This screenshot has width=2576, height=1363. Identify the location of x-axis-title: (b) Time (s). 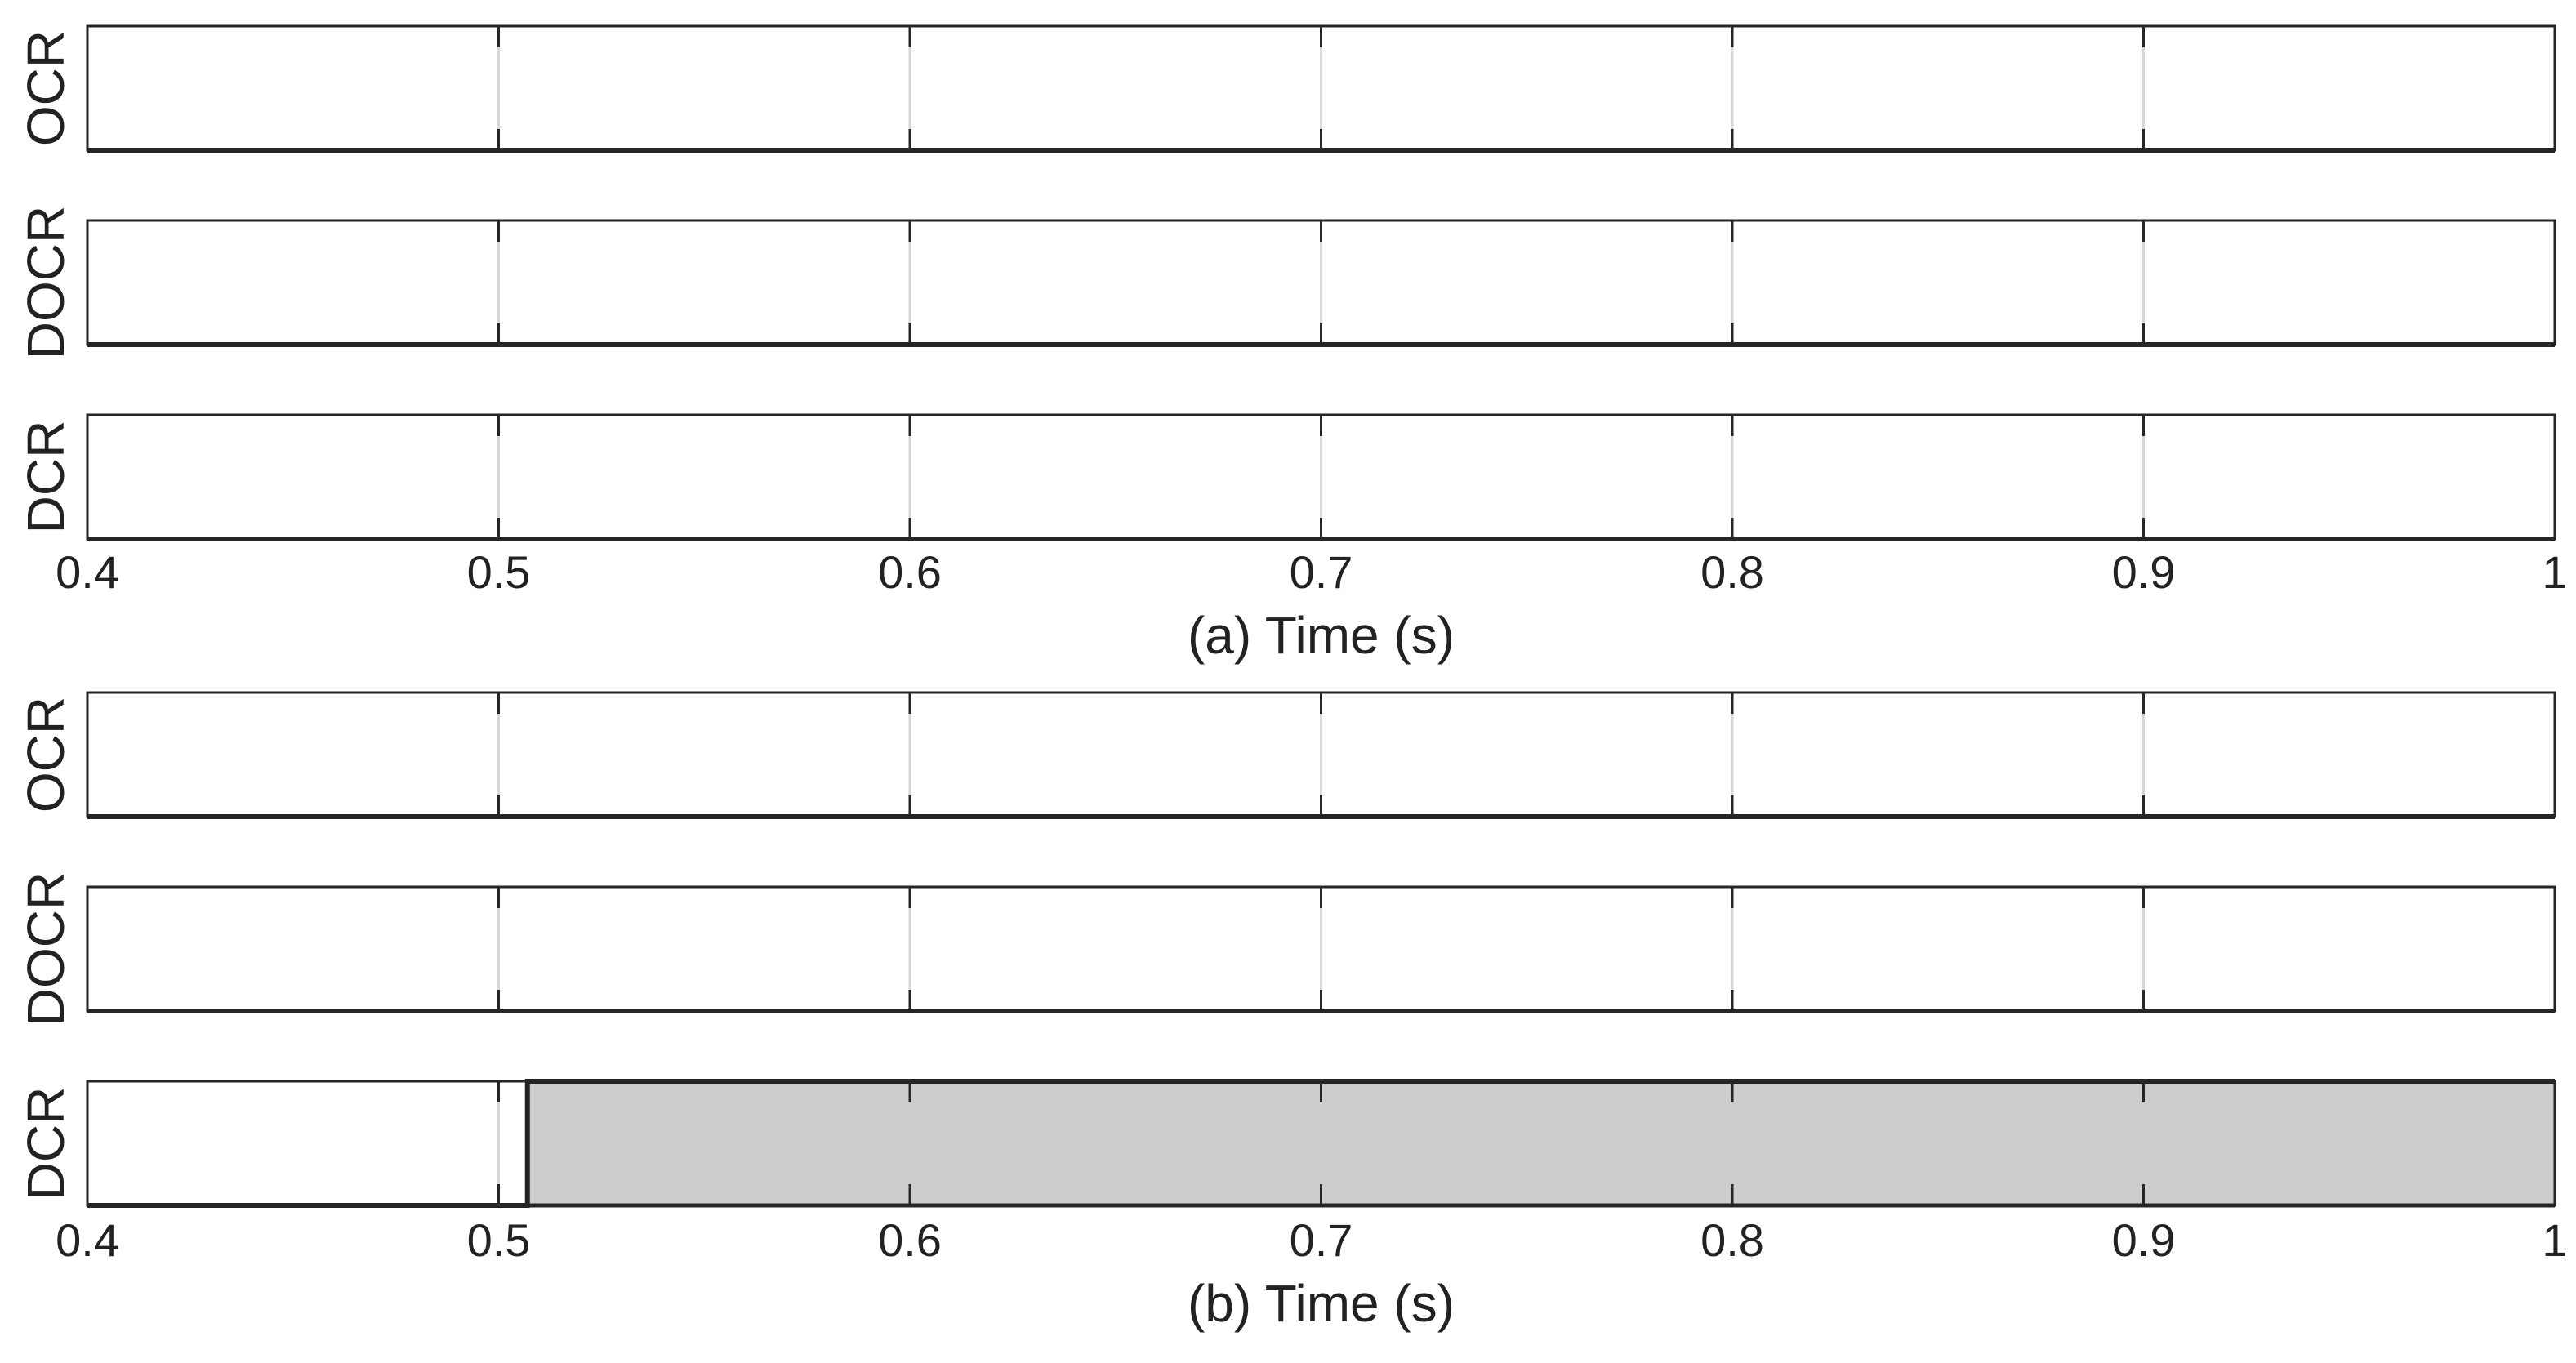
(1321, 1303).